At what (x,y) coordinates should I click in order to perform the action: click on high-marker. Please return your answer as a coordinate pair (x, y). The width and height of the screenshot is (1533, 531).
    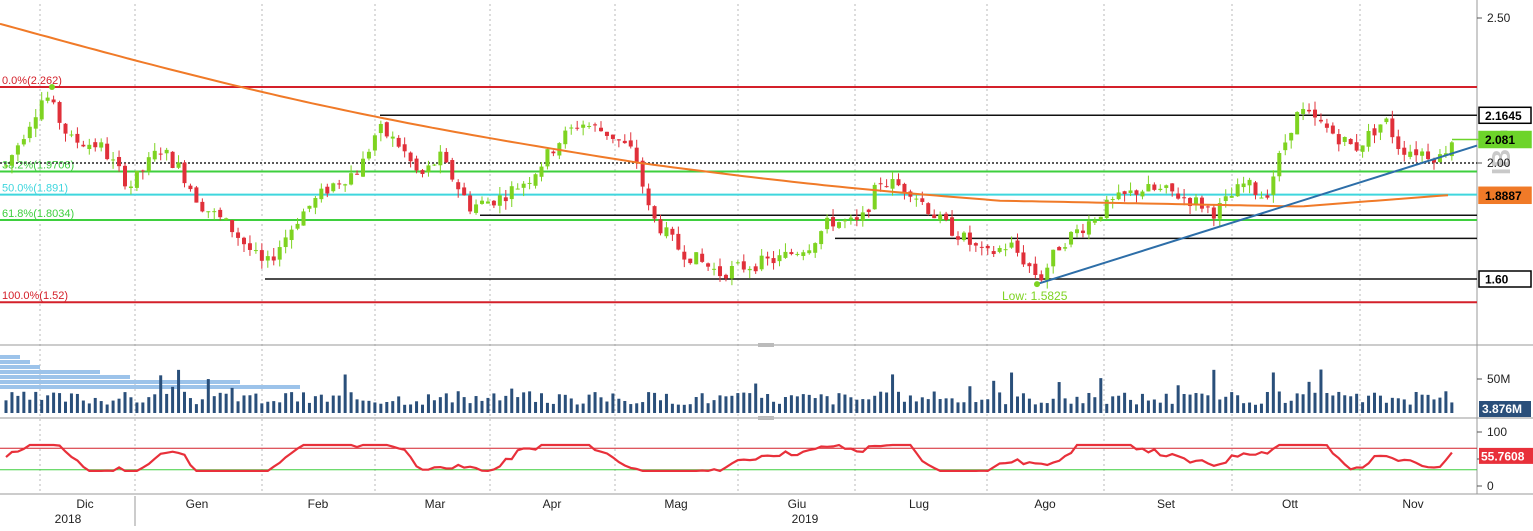
    Looking at the image, I should click on (52, 87).